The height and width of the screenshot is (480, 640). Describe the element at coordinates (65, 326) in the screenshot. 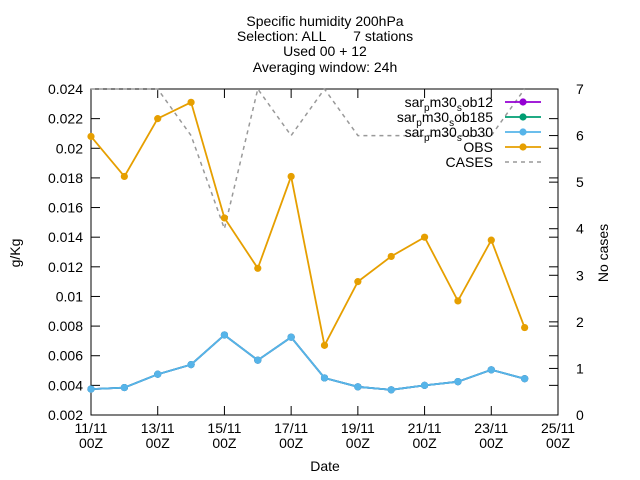

I see `y-tick-label: 0.008` at that location.